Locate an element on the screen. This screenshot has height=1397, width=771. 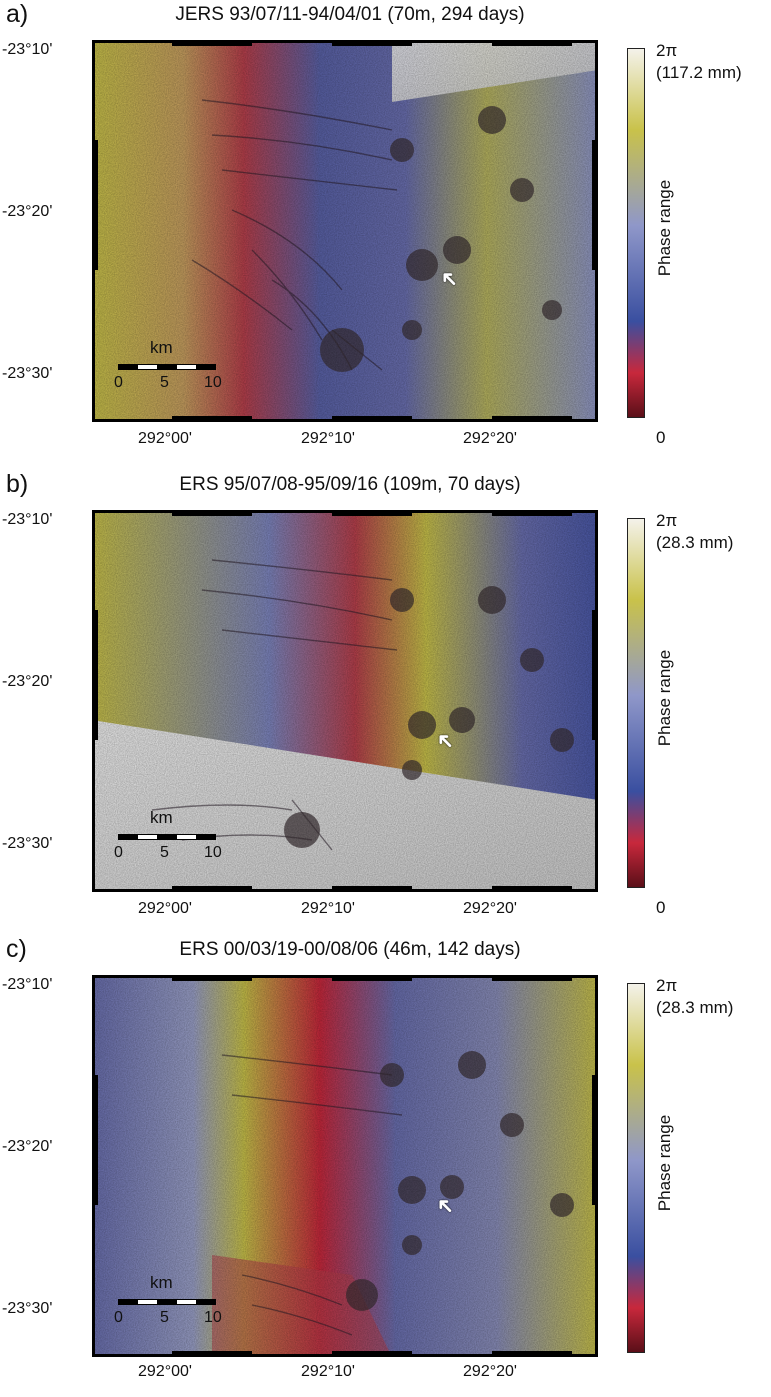
panel-title: JERS 93/07/11-94/04/01 (70m, 294 days) is located at coordinates (350, 14).